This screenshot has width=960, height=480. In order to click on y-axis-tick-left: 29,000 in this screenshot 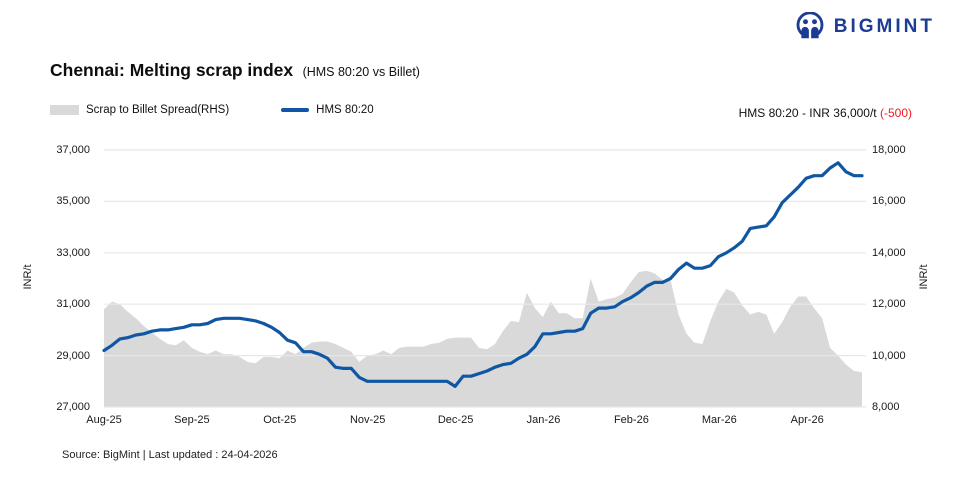, I will do `click(73, 355)`.